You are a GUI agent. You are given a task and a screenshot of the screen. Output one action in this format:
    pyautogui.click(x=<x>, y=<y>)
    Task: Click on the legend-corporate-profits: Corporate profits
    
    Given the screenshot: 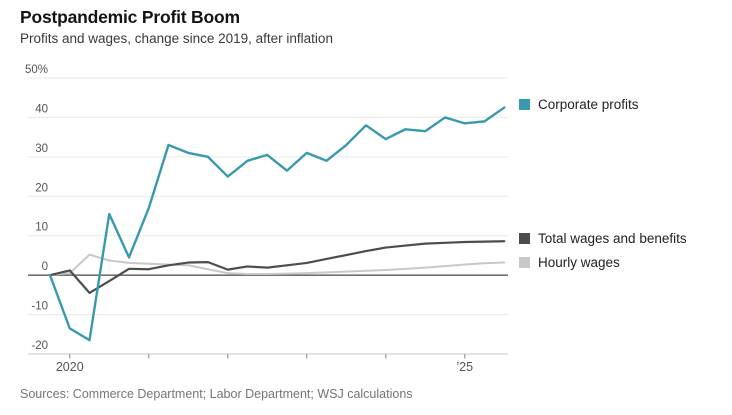 What is the action you would take?
    pyautogui.click(x=579, y=104)
    